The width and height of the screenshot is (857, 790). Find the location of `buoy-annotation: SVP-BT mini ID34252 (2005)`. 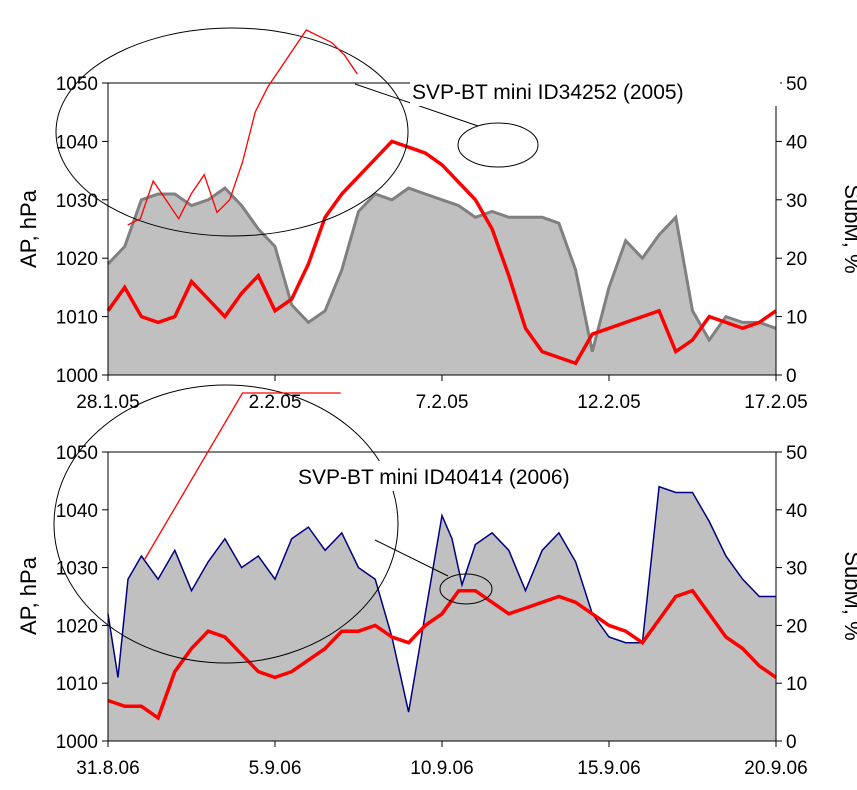

buoy-annotation: SVP-BT mini ID34252 (2005) is located at coordinates (548, 92).